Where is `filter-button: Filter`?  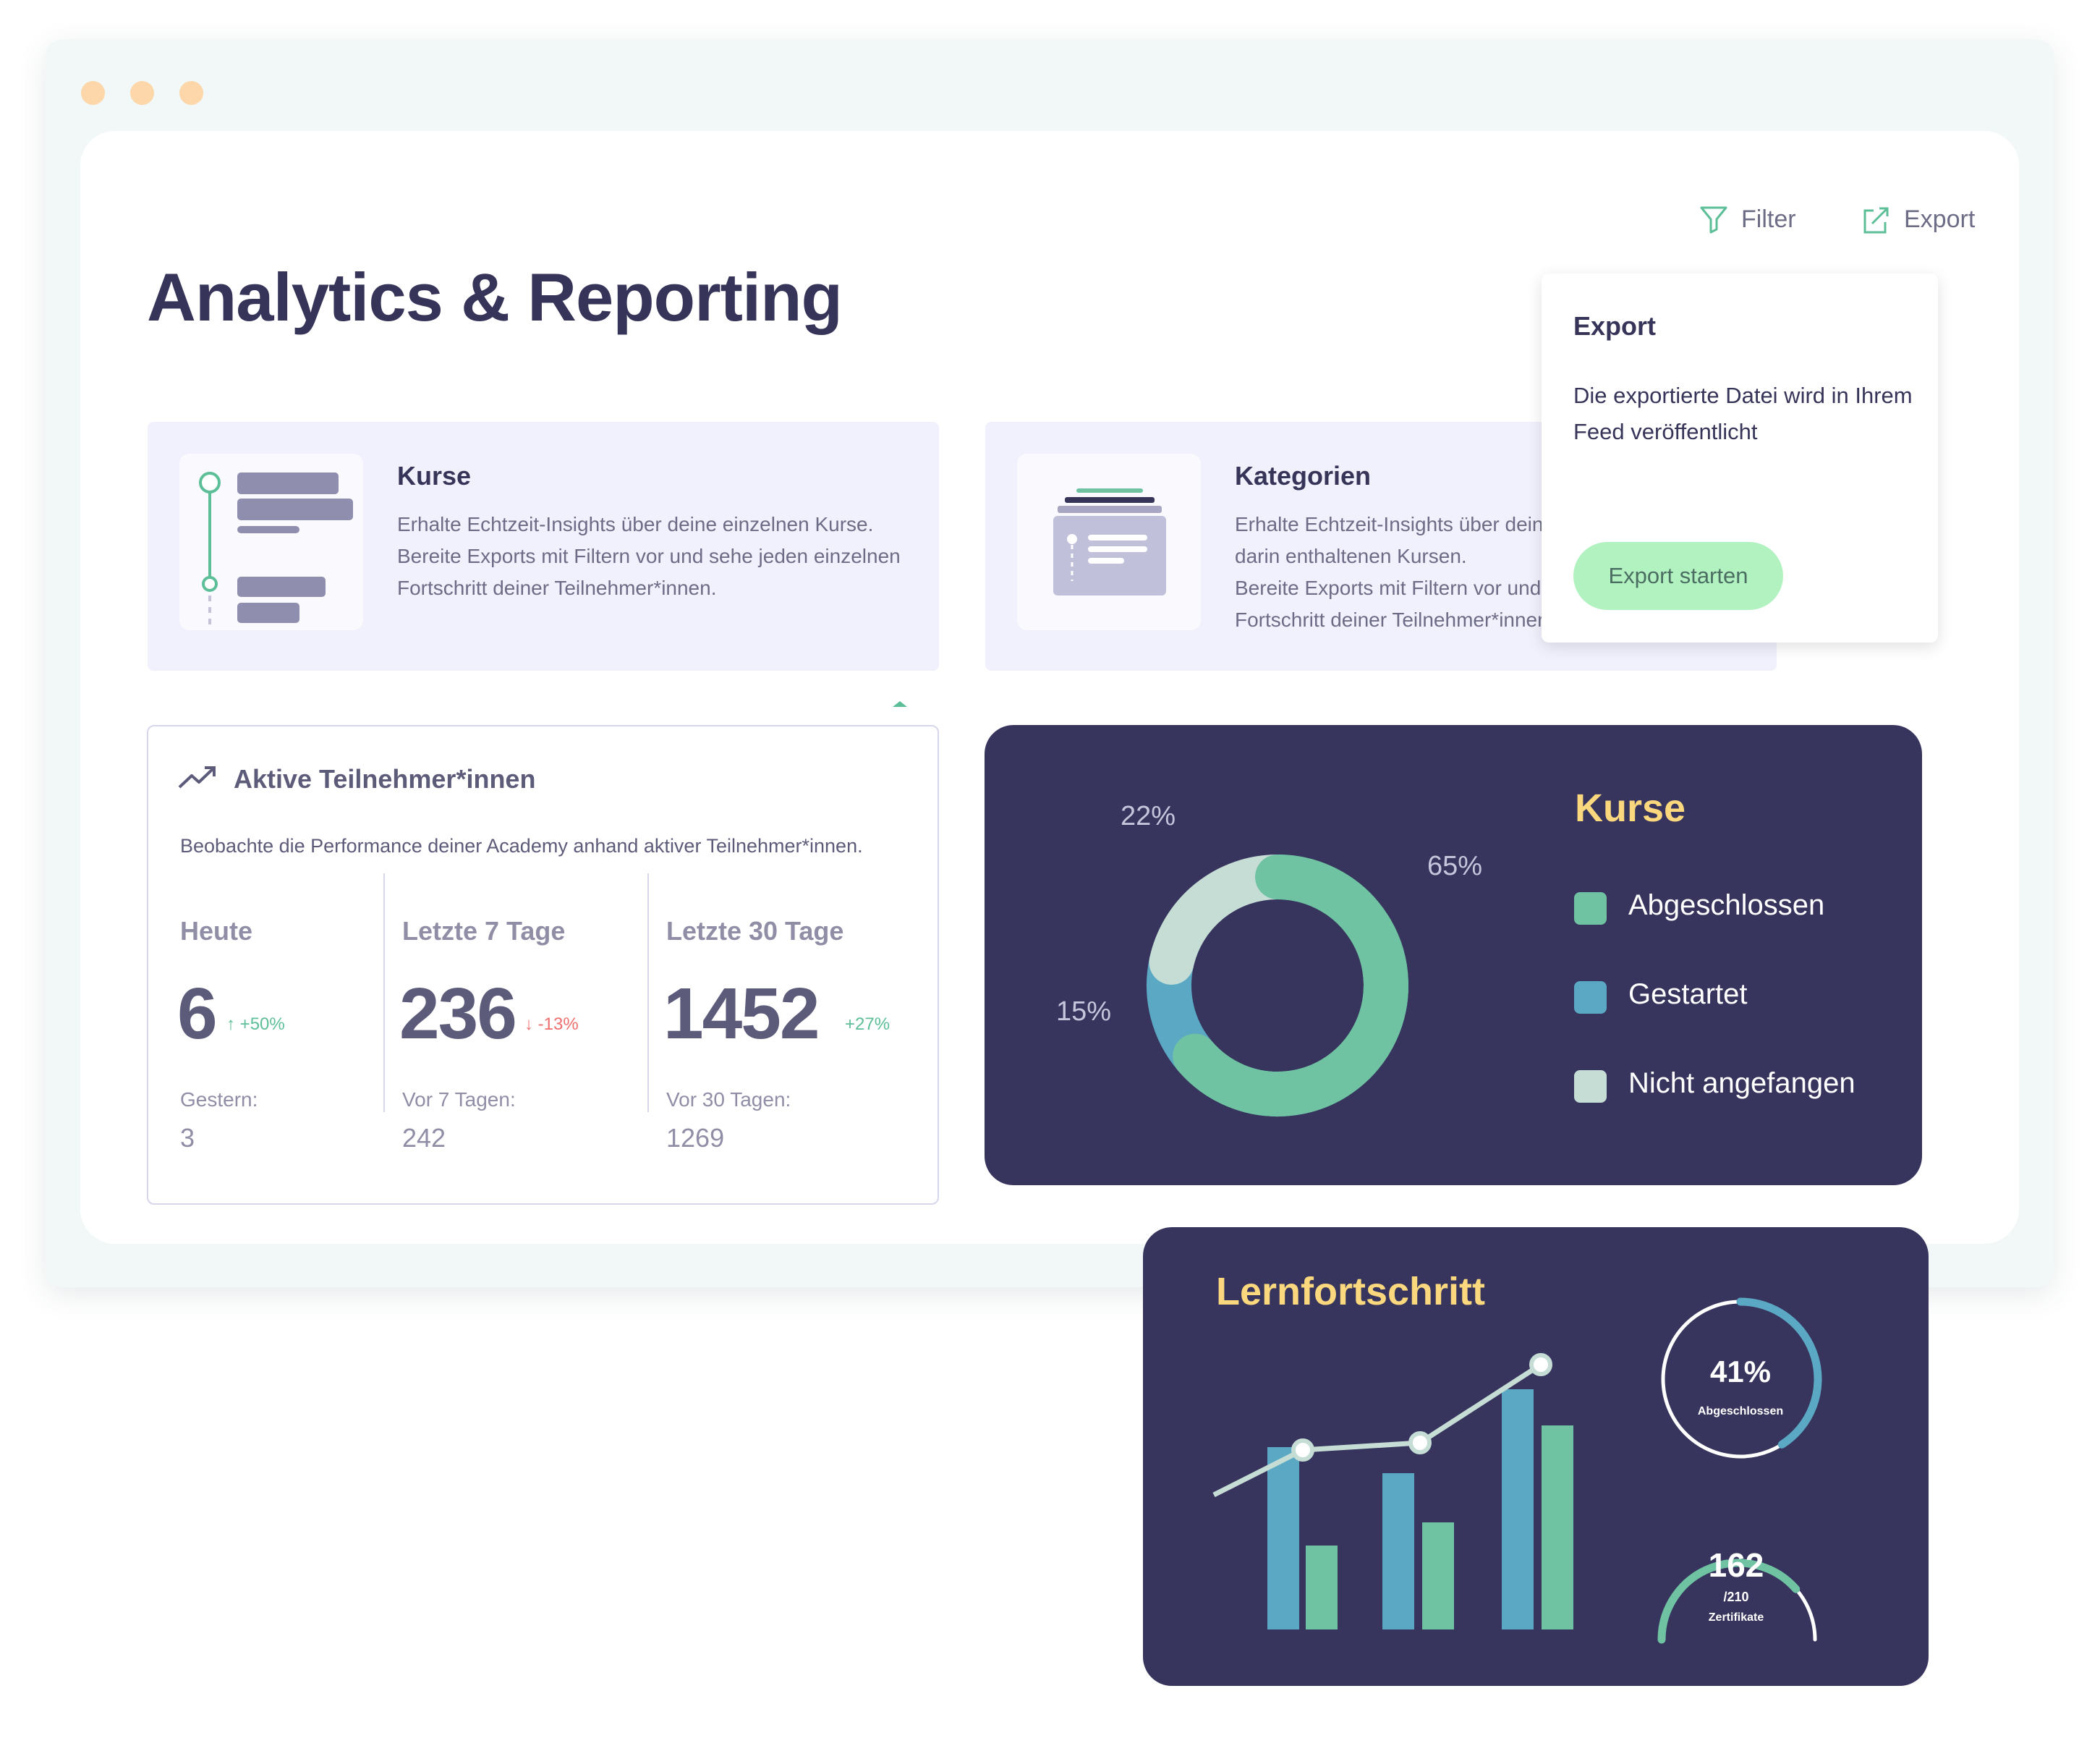 filter-button: Filter is located at coordinates (1747, 219).